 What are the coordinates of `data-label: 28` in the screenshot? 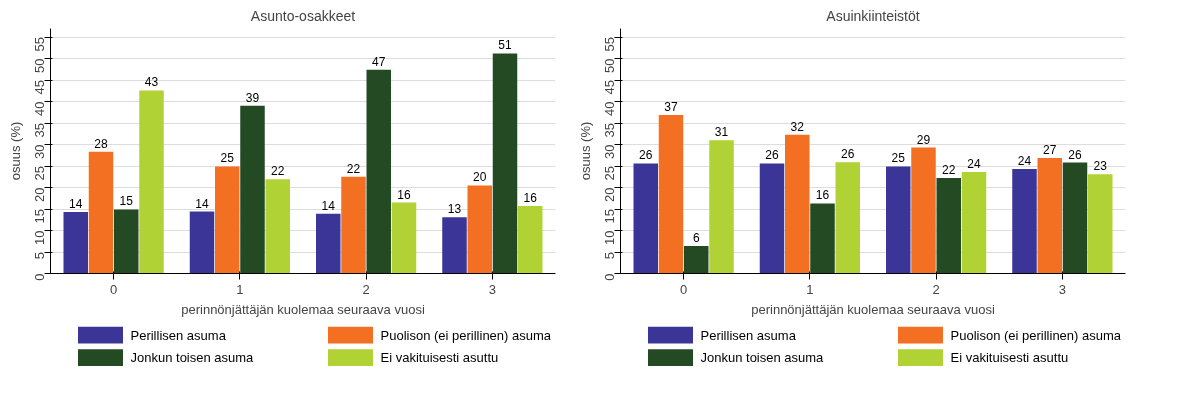 It's located at (101, 143).